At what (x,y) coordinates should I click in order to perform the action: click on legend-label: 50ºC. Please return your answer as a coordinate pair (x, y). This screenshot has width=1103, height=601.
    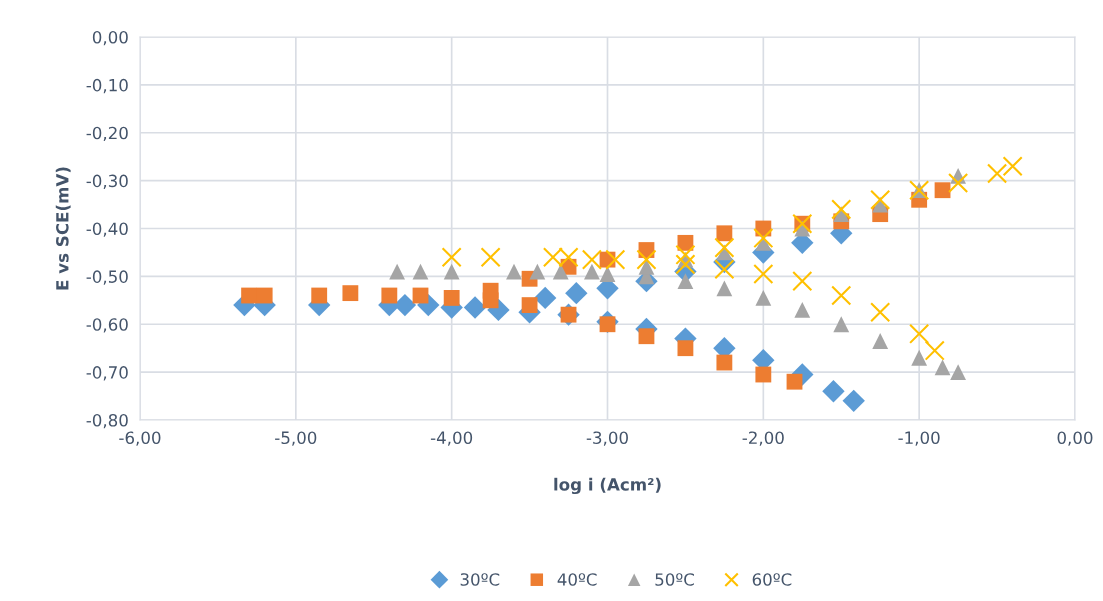
    Looking at the image, I should click on (674, 579).